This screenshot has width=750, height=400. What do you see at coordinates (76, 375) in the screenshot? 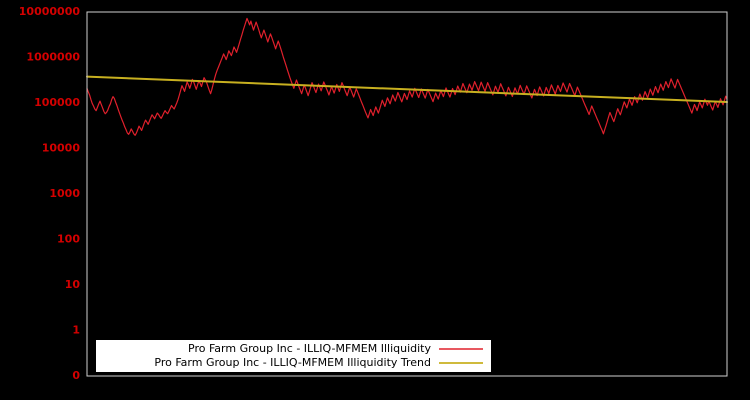
I see `y-axis-tick-label: 0` at bounding box center [76, 375].